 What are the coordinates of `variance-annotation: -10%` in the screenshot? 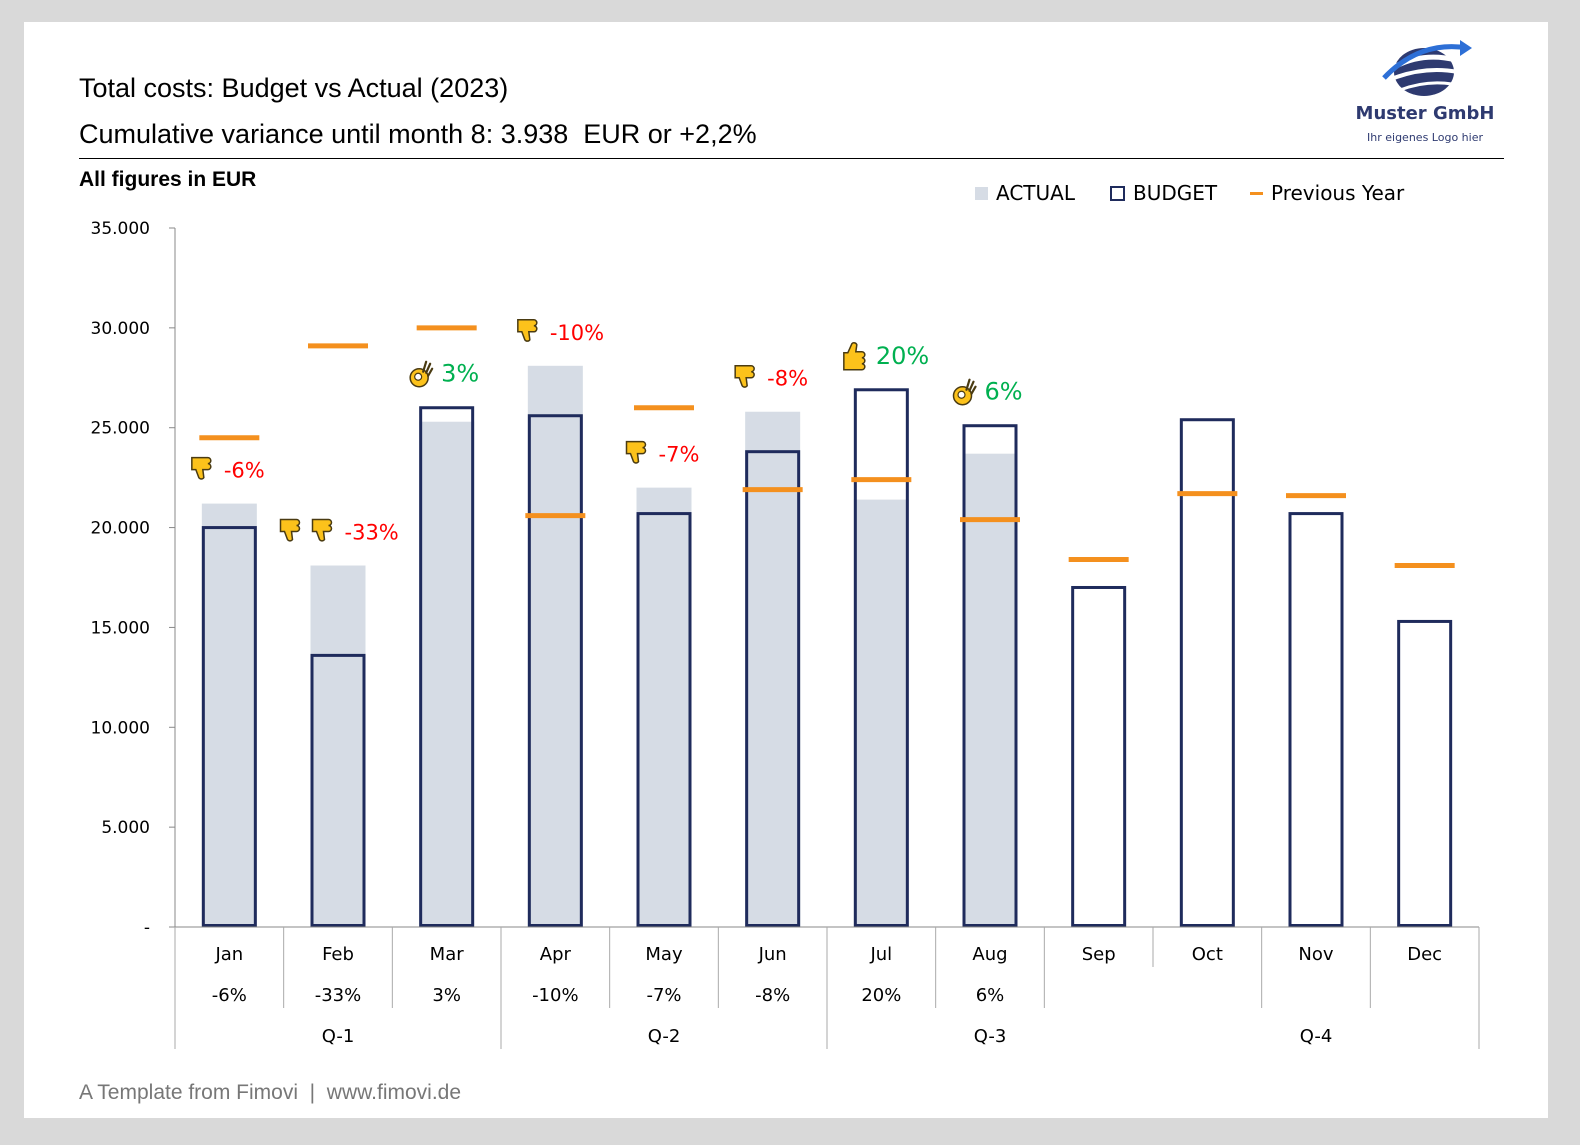 It's located at (577, 333).